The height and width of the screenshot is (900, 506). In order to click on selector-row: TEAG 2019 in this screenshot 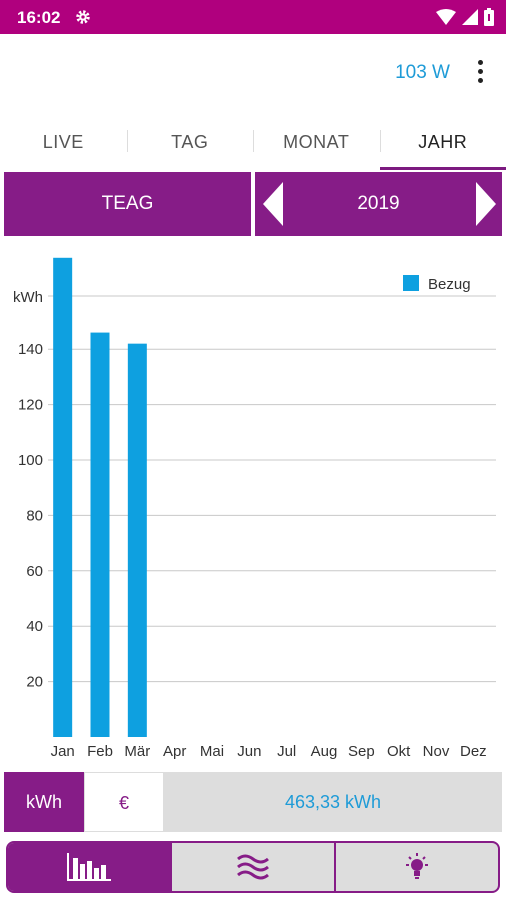, I will do `click(253, 204)`.